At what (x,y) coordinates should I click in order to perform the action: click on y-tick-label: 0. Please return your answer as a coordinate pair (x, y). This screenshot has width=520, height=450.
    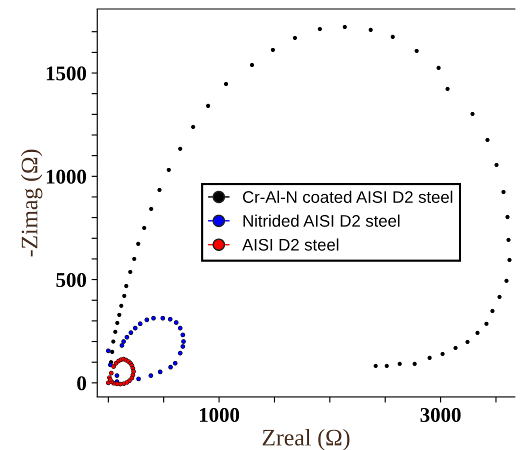
    Looking at the image, I should click on (81, 383).